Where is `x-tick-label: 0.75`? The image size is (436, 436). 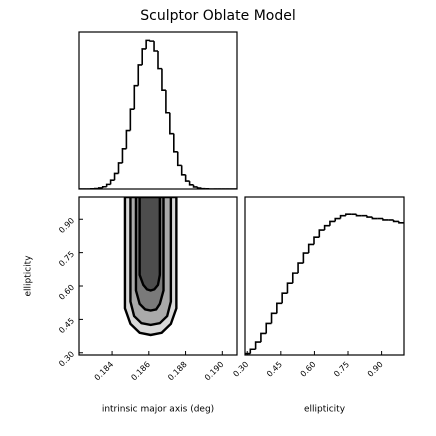 x-tick-label: 0.75 is located at coordinates (341, 369).